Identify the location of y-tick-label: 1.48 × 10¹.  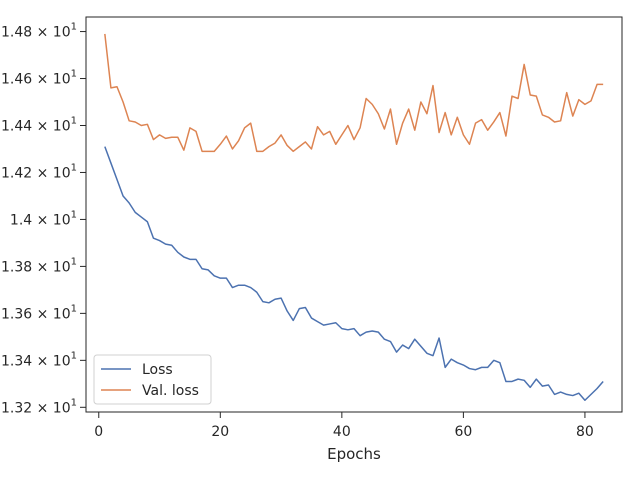
(39, 31).